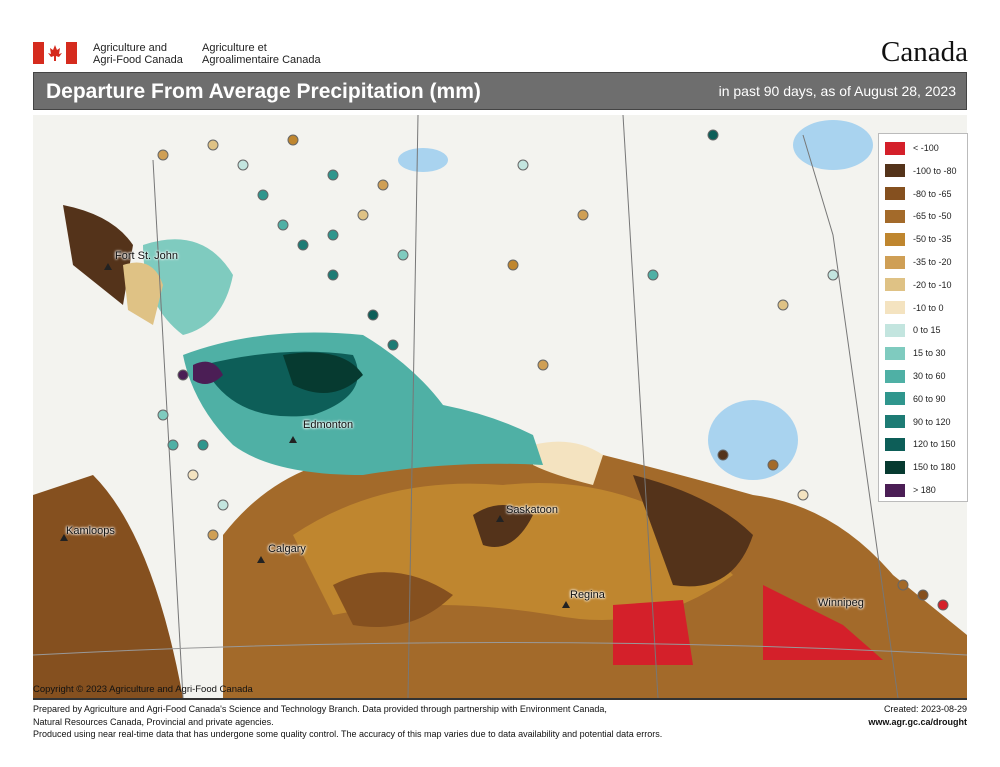 This screenshot has width=1000, height=767. I want to click on legend-item: 60 to 90, so click(915, 399).